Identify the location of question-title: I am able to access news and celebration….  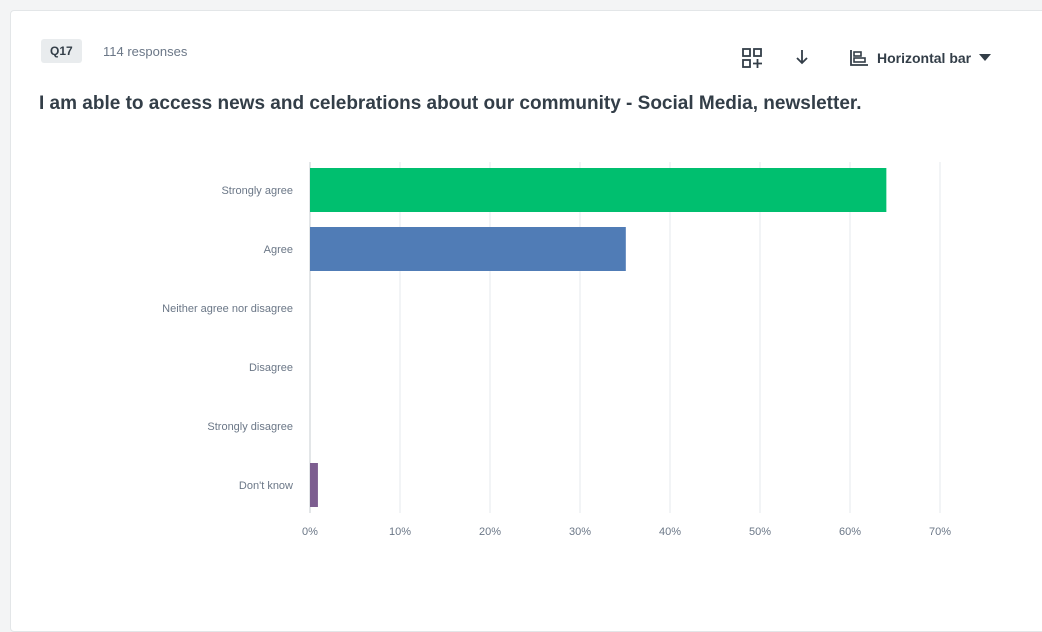
(450, 103).